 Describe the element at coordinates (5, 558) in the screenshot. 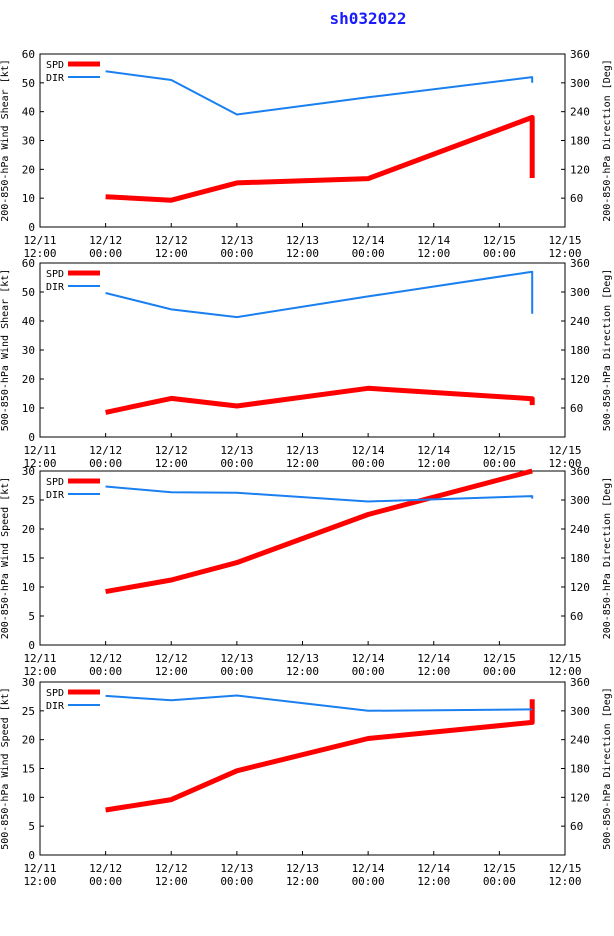

I see `y-axis-label: 200-850-hPa Wind Speed [kt]` at that location.